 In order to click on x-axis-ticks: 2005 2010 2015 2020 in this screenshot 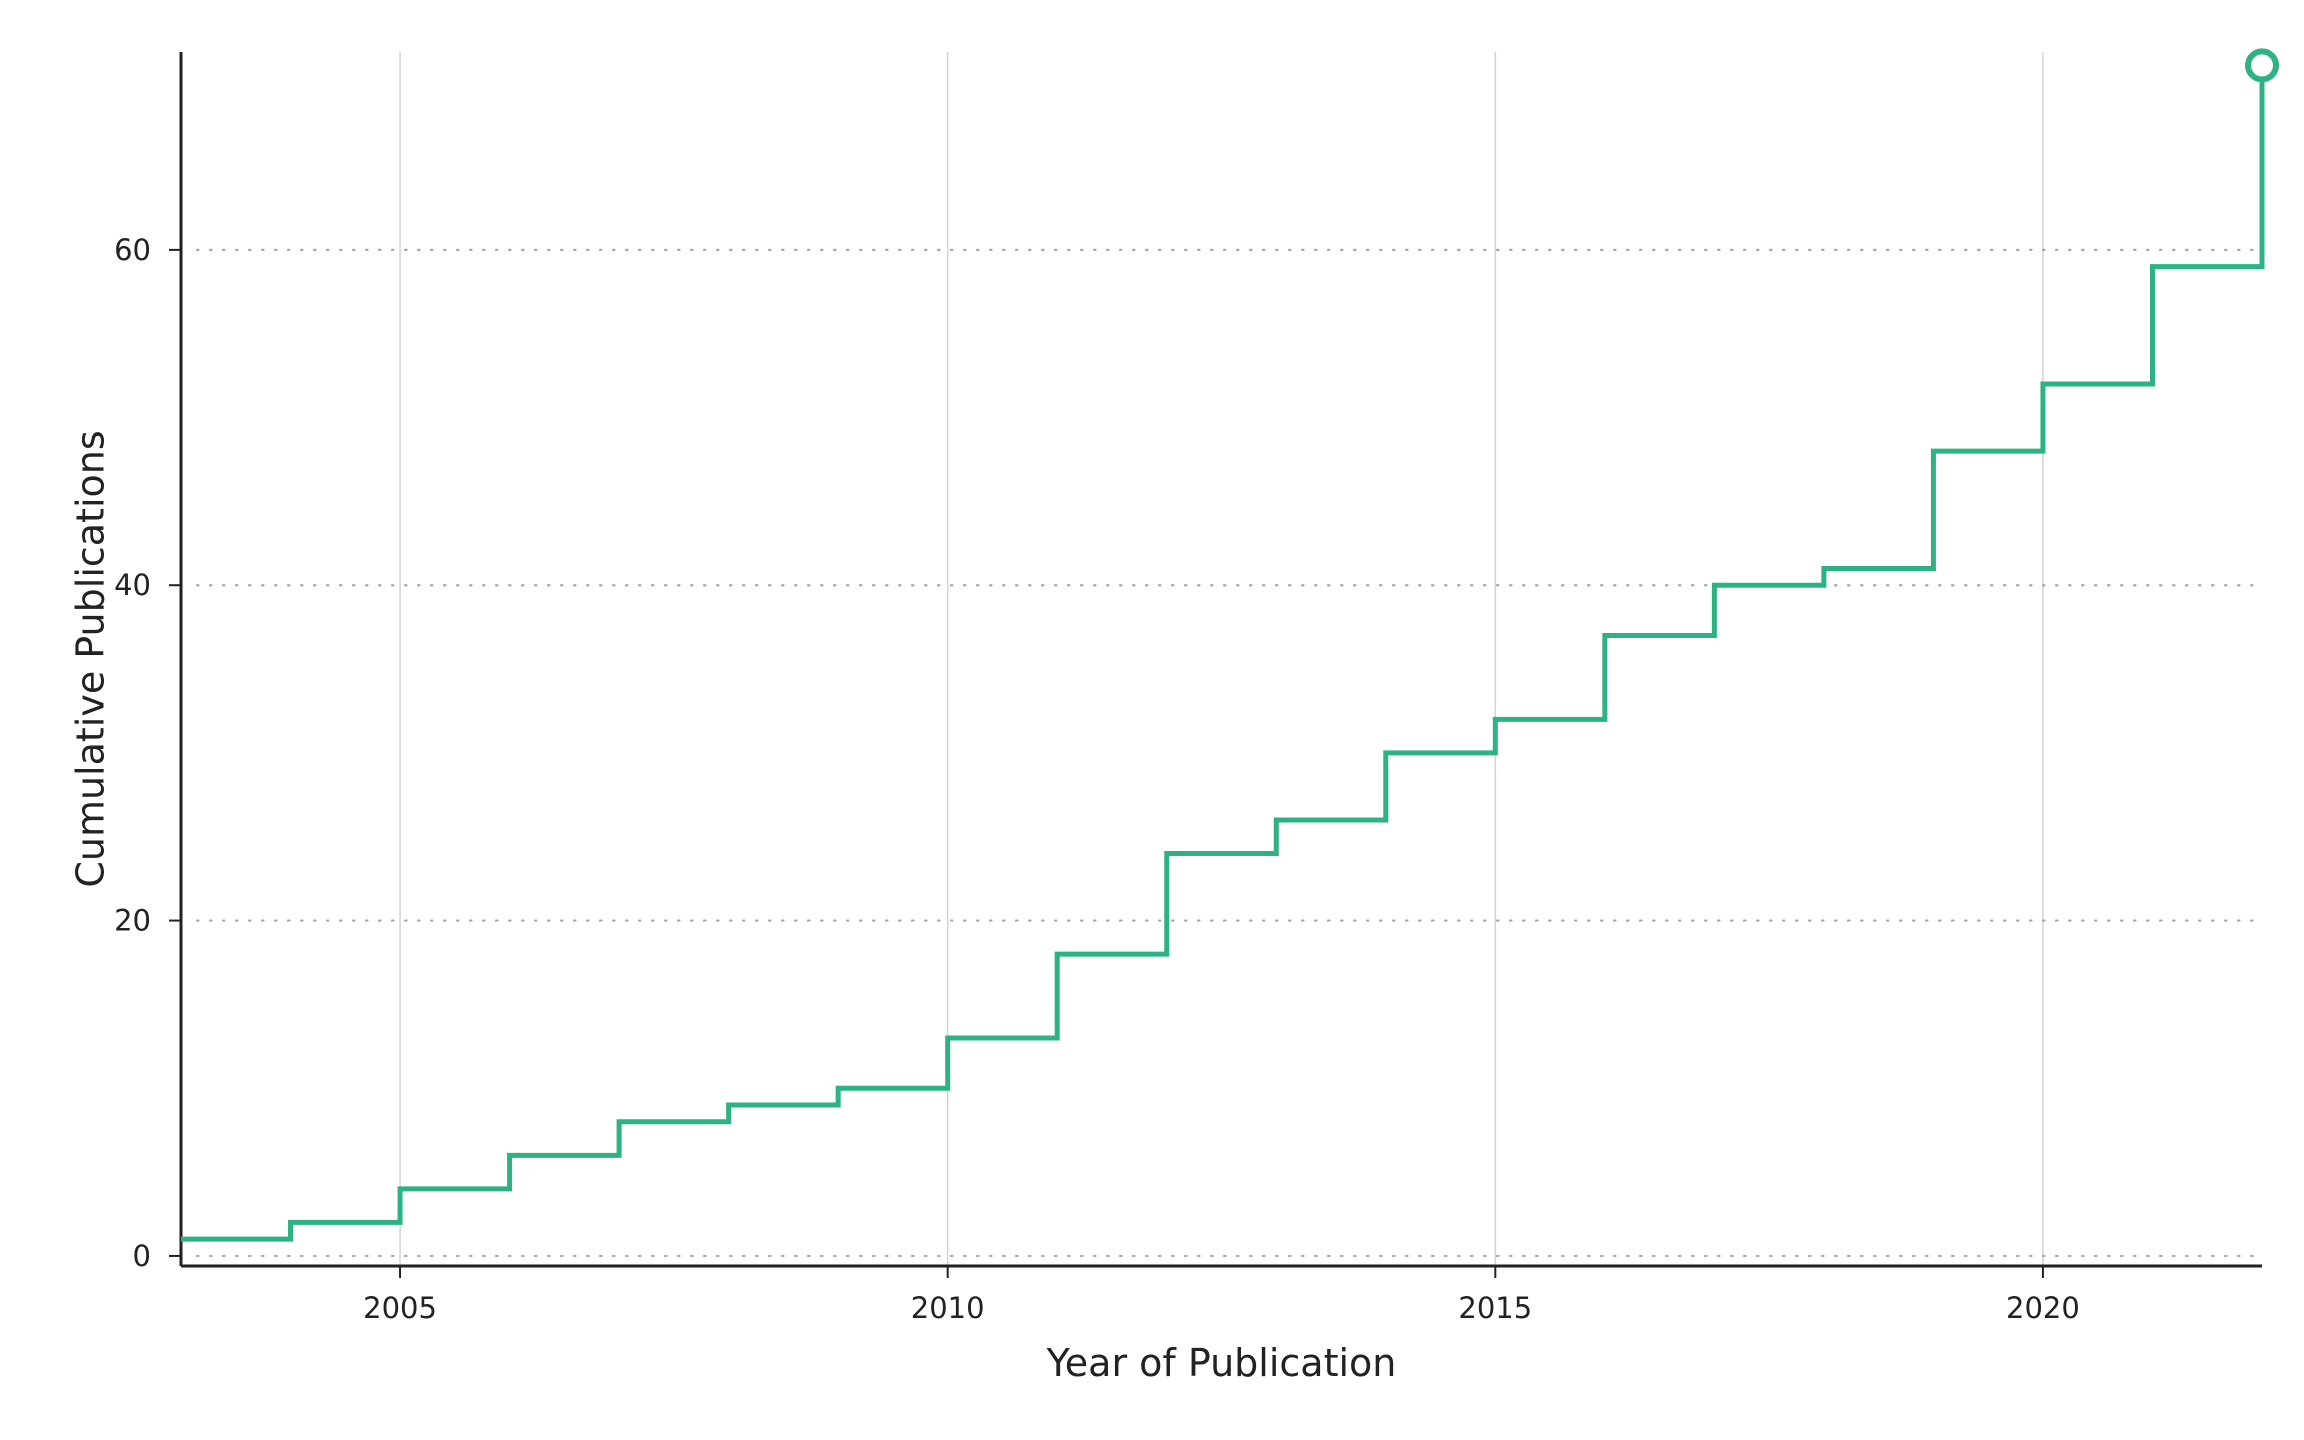, I will do `click(1221, 1295)`.